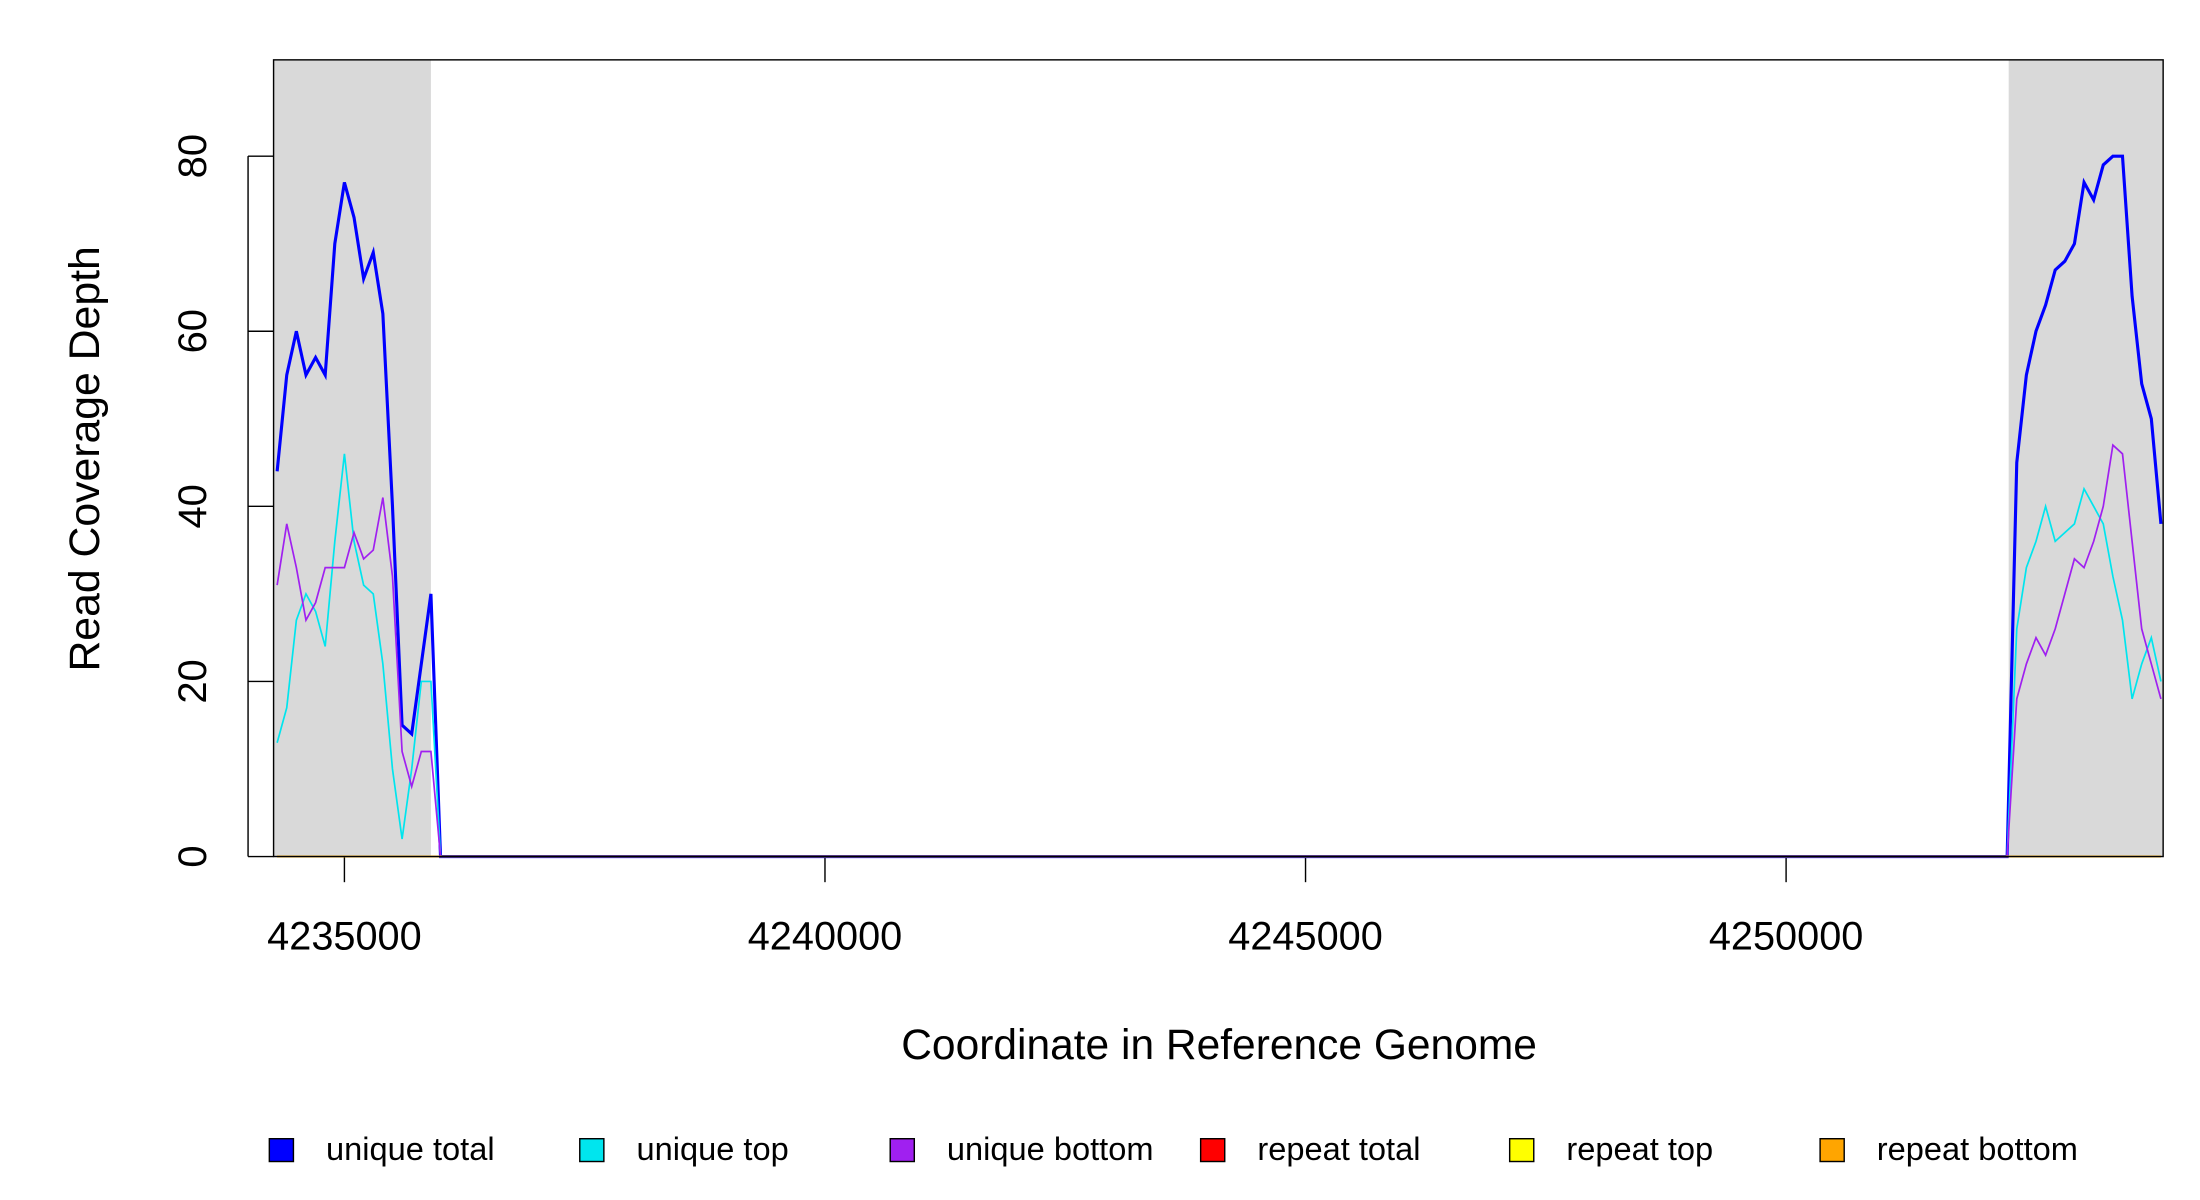 The height and width of the screenshot is (1200, 2200). What do you see at coordinates (825, 937) in the screenshot?
I see `x-tick-label: 4240000` at bounding box center [825, 937].